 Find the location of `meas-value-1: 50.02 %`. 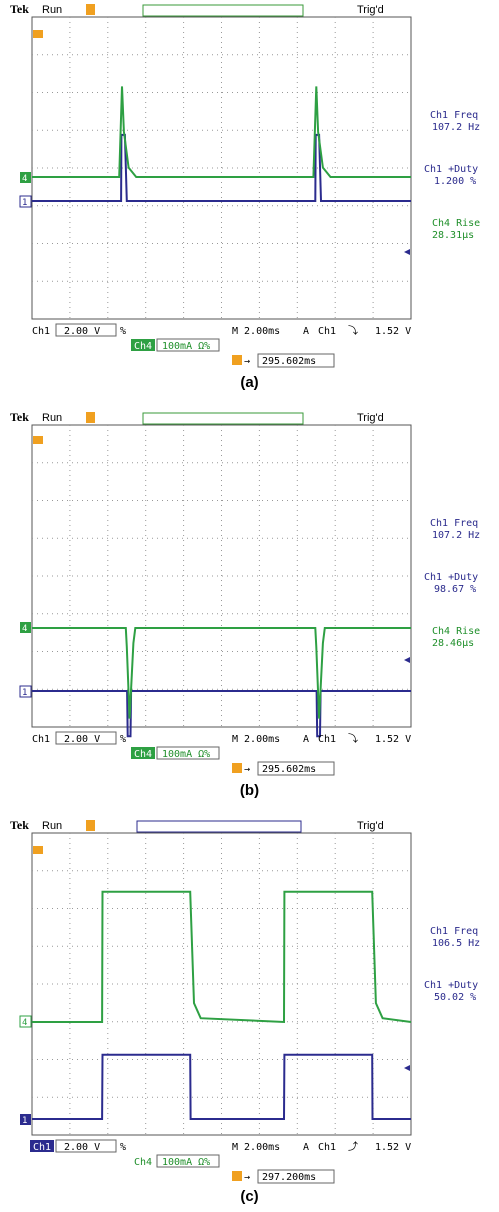

meas-value-1: 50.02 % is located at coordinates (455, 997).